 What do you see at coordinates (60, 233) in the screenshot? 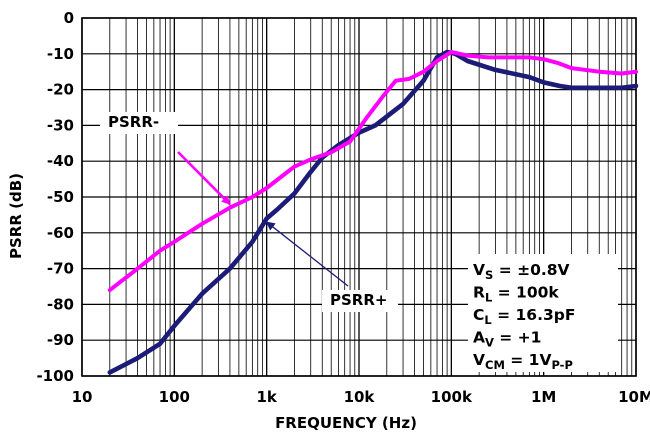
I see `y-tick-label: -60` at bounding box center [60, 233].